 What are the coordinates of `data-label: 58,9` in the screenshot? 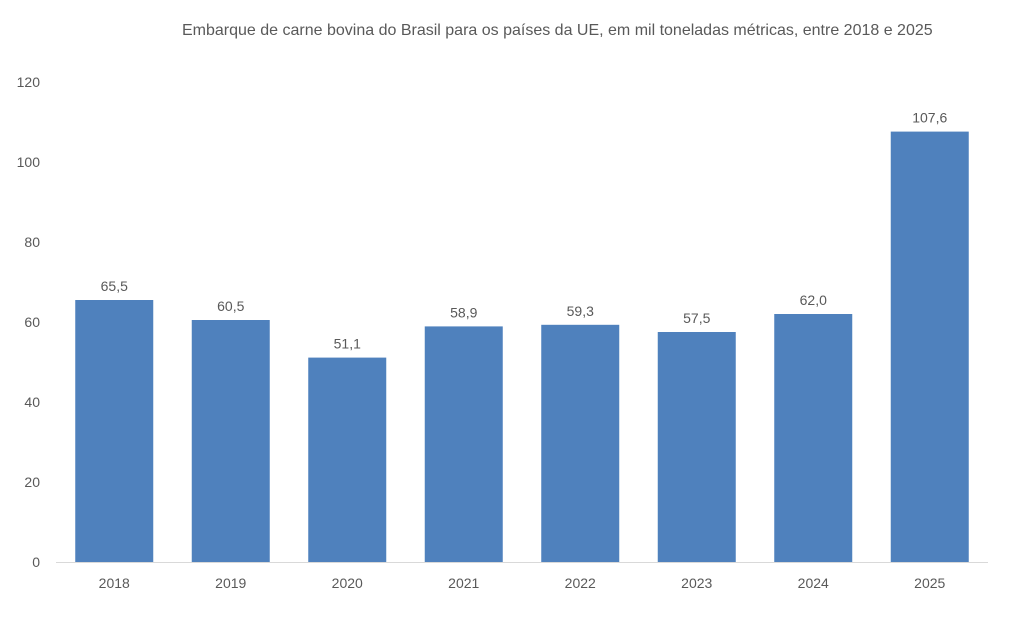 It's located at (463, 312).